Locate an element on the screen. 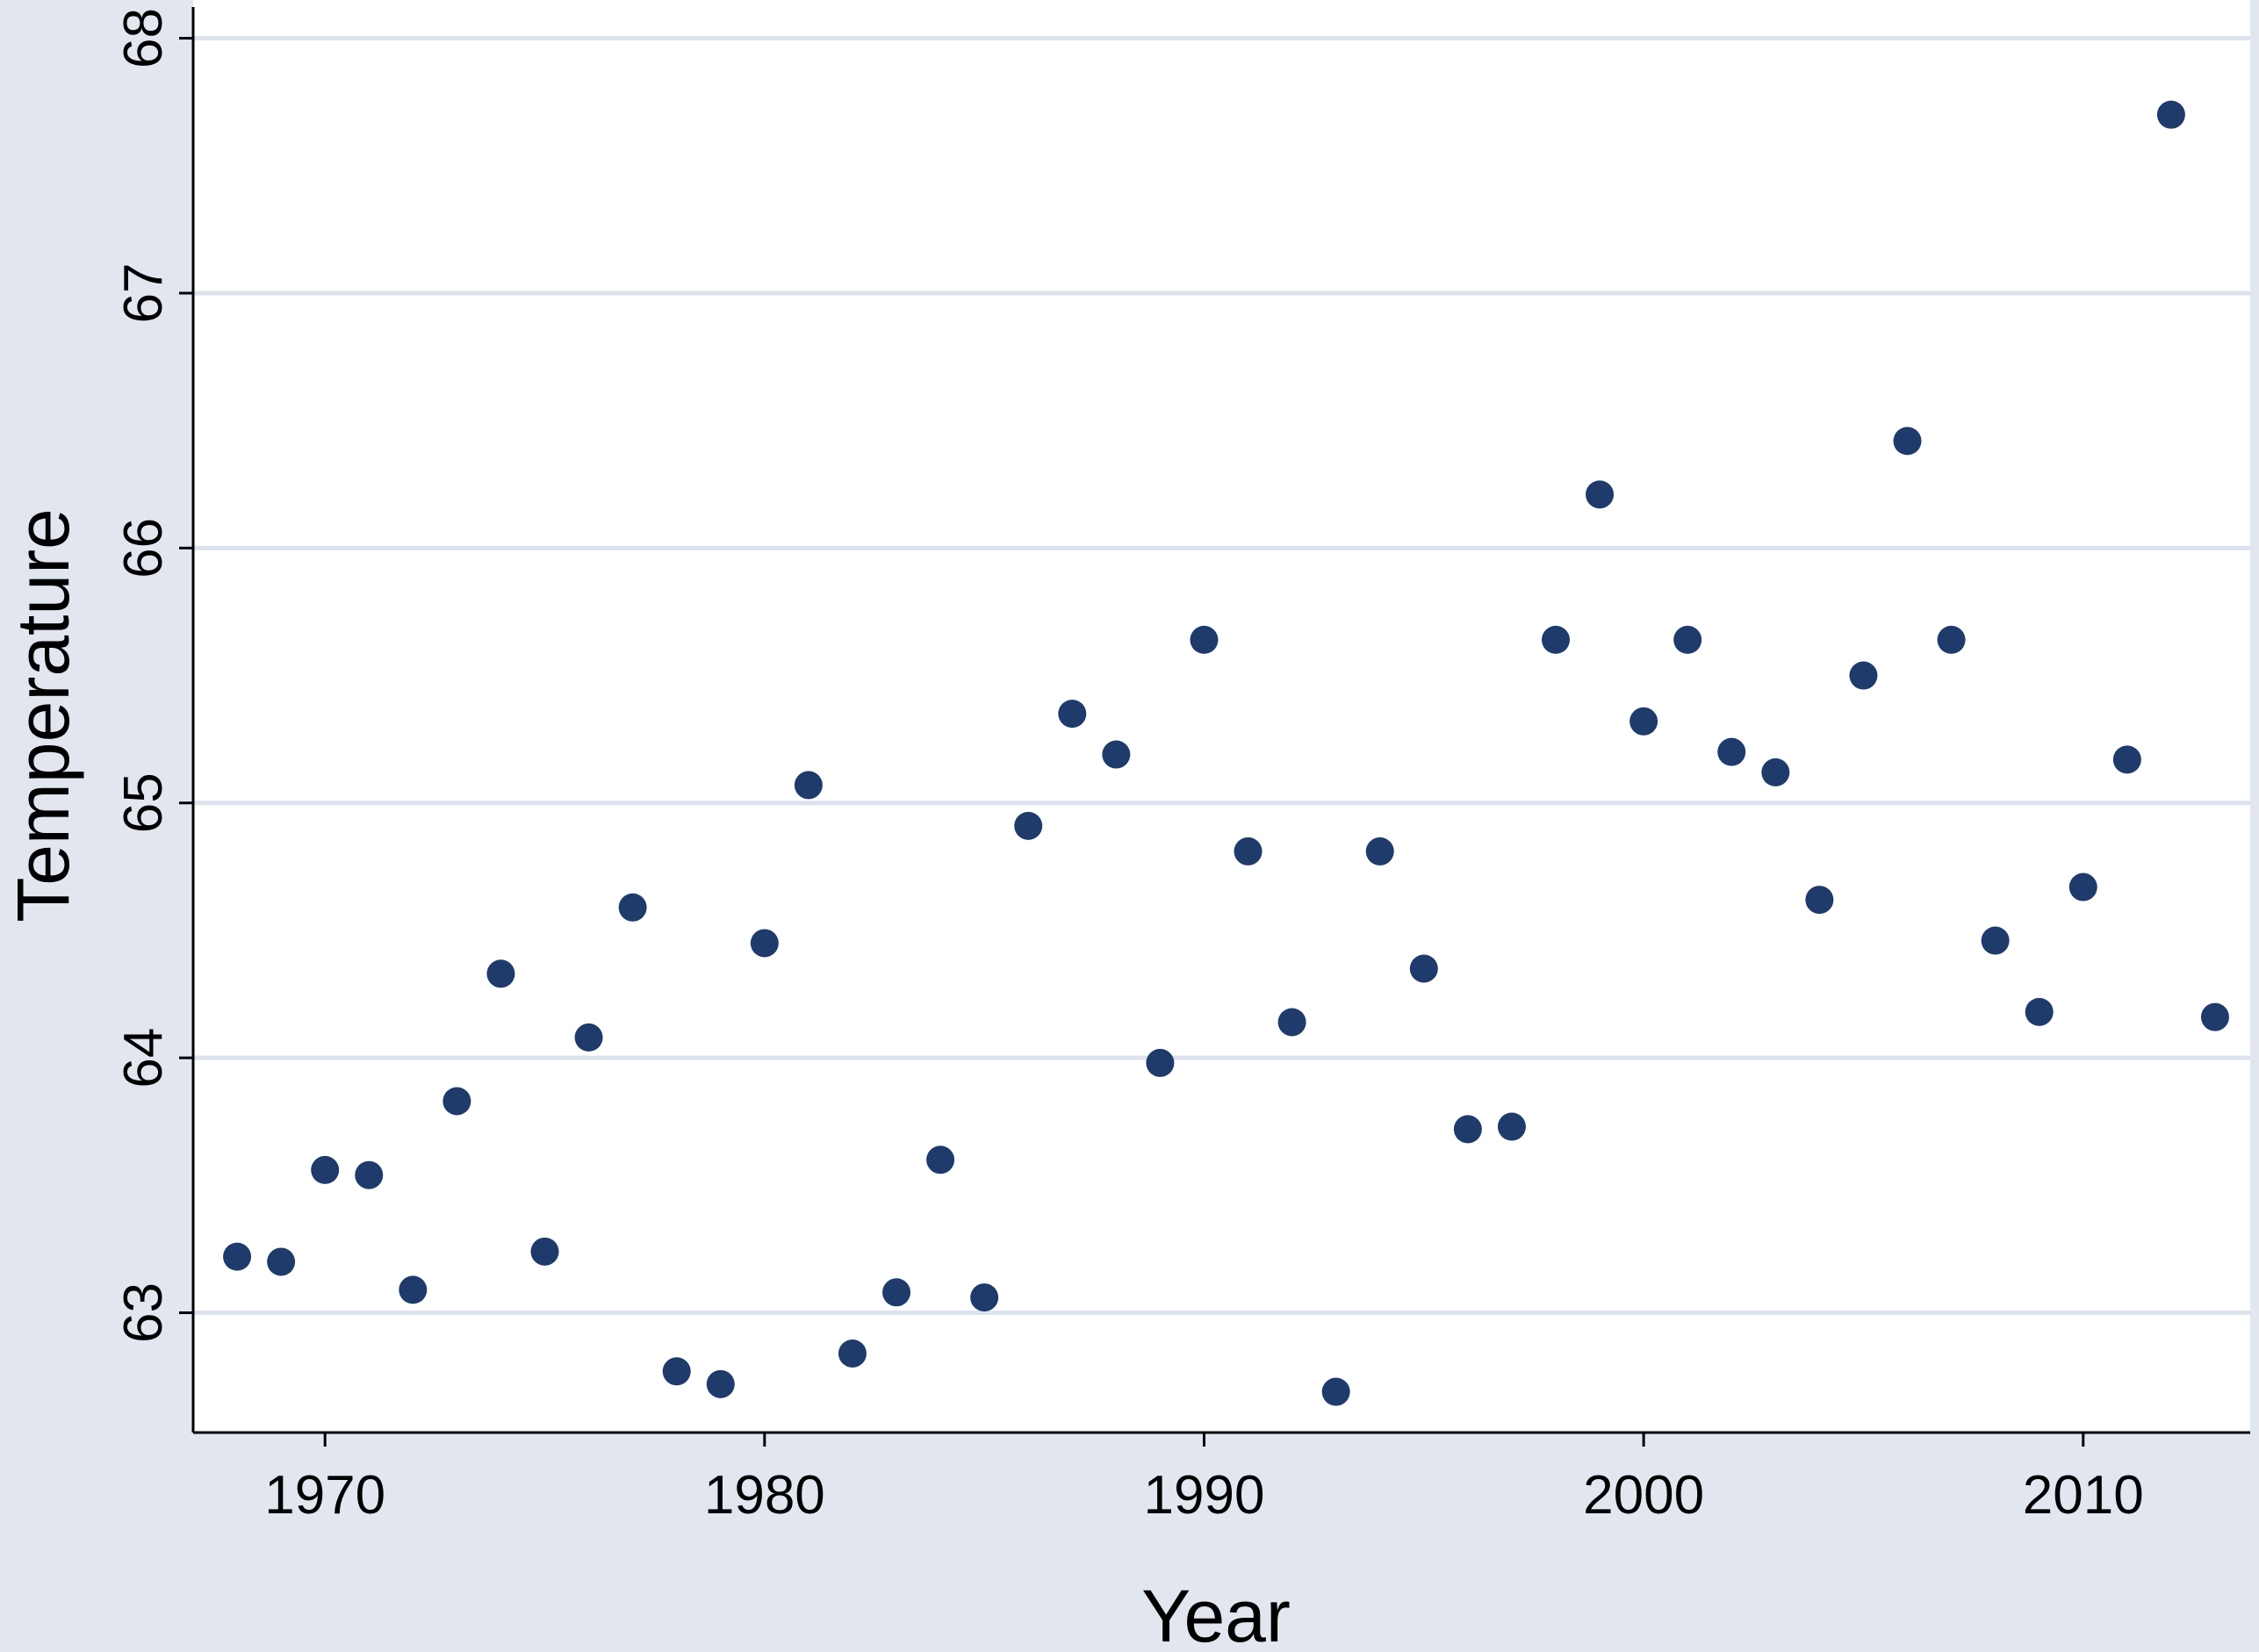 The height and width of the screenshot is (1652, 2259). y-tick-label: 64 is located at coordinates (143, 1058).